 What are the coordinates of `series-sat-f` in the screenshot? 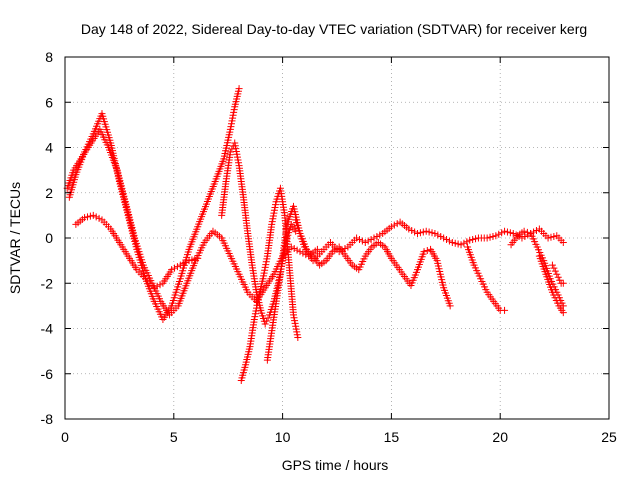 It's located at (358, 283).